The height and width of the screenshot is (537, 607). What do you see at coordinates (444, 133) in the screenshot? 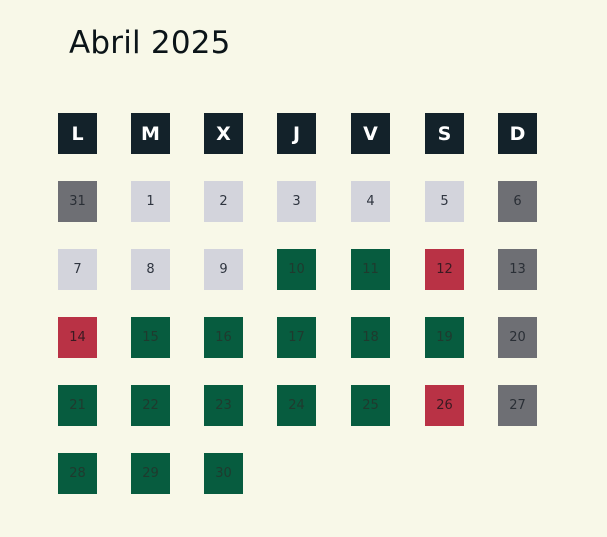
I see `weekday-header-sat: S` at bounding box center [444, 133].